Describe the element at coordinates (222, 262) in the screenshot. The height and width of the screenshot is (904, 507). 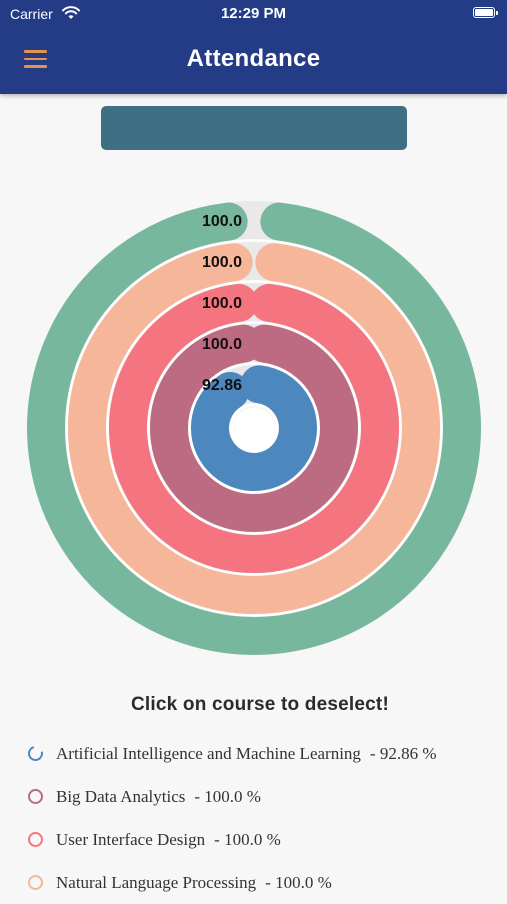
I see `chart-data-label-1: 100.0` at that location.